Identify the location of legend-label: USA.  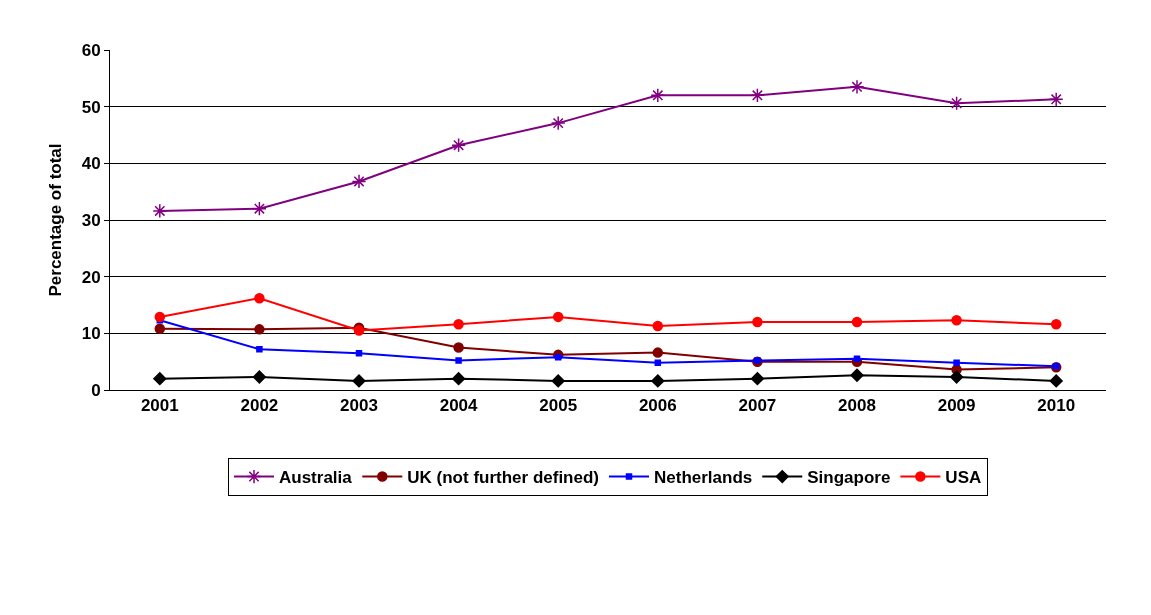
(963, 478).